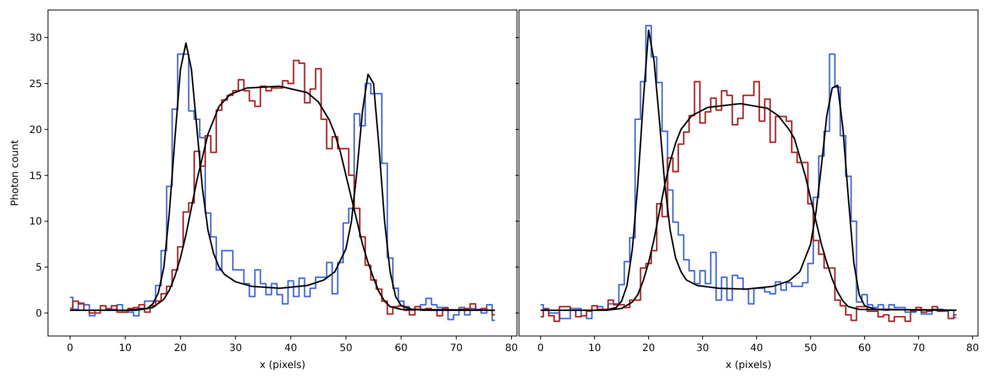  I want to click on y-tick-label: 15, so click(35, 176).